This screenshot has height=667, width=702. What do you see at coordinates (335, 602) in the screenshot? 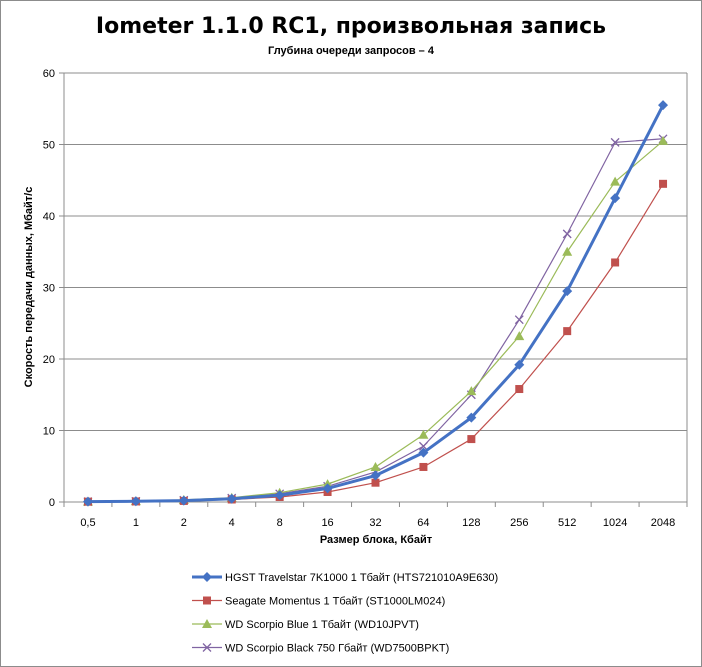
I see `legend-label: Seagate Momentus 1 Тбайт (ST1000LM024)` at bounding box center [335, 602].